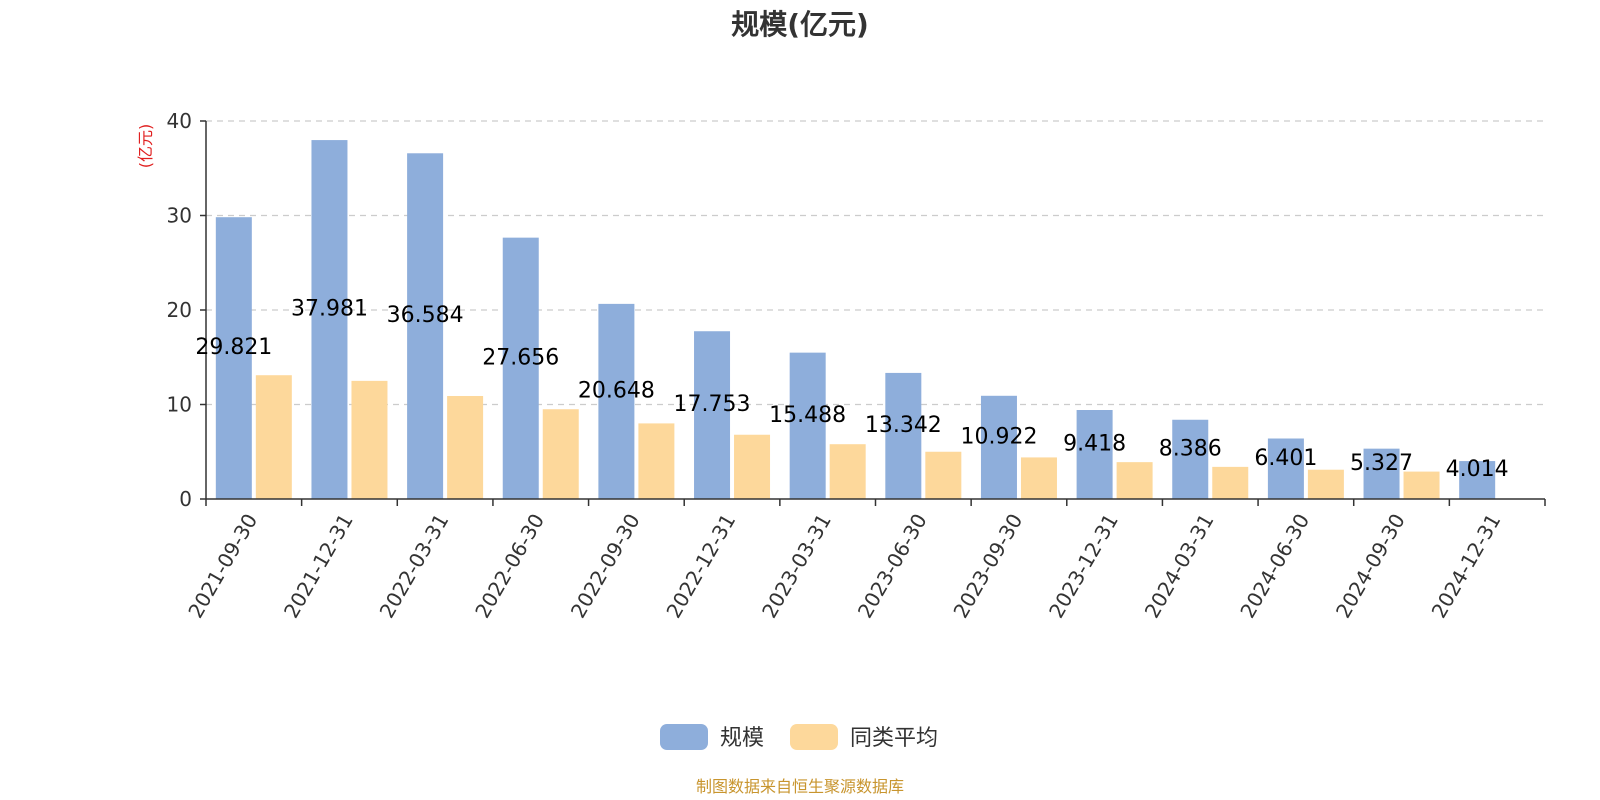  What do you see at coordinates (712, 404) in the screenshot?
I see `data-label: 17.753` at bounding box center [712, 404].